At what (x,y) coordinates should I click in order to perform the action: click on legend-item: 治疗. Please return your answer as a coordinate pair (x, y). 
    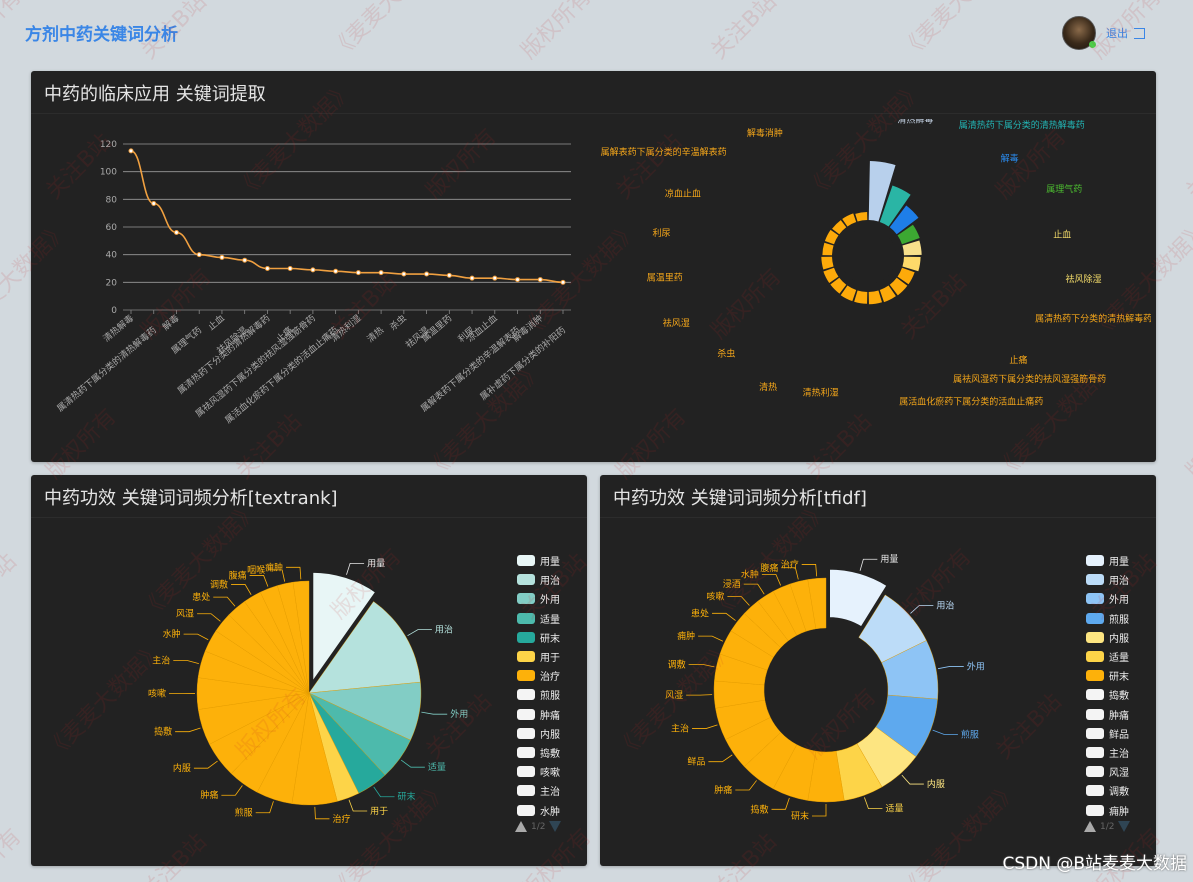
    Looking at the image, I should click on (538, 675).